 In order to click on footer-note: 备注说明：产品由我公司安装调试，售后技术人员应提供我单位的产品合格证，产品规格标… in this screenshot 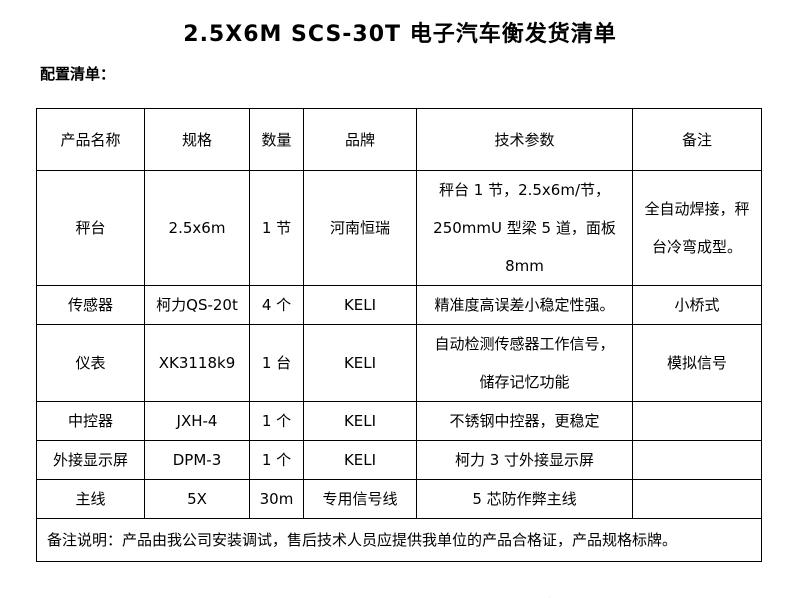, I will do `click(399, 540)`.